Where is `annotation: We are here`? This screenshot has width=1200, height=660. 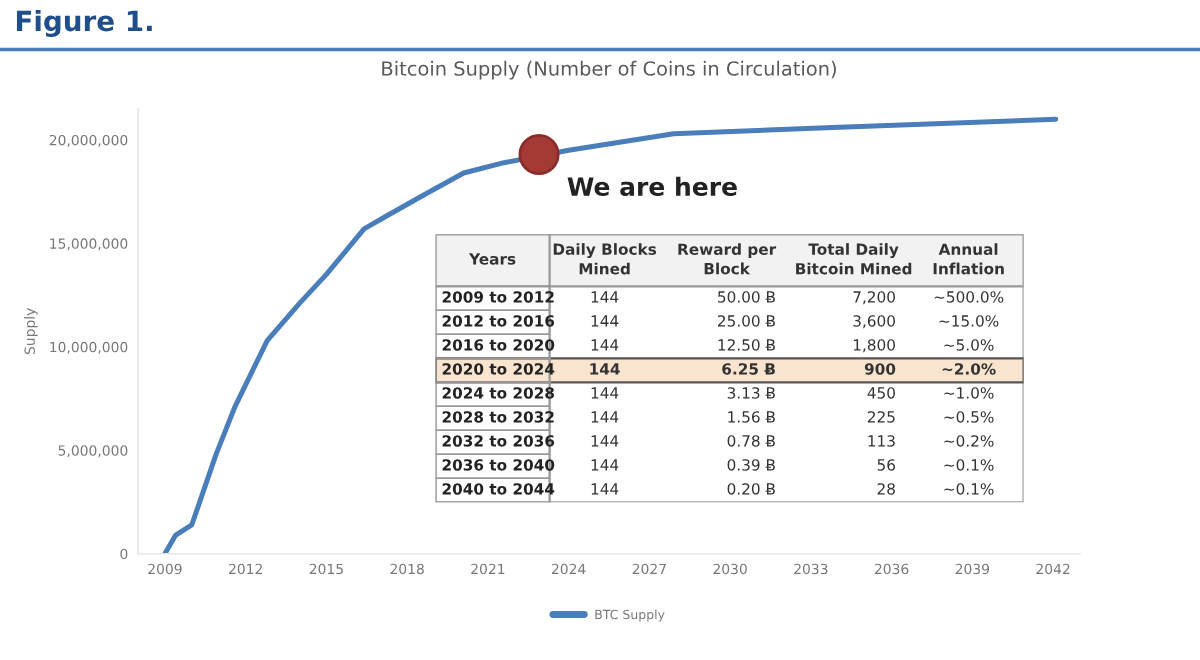 annotation: We are here is located at coordinates (652, 186).